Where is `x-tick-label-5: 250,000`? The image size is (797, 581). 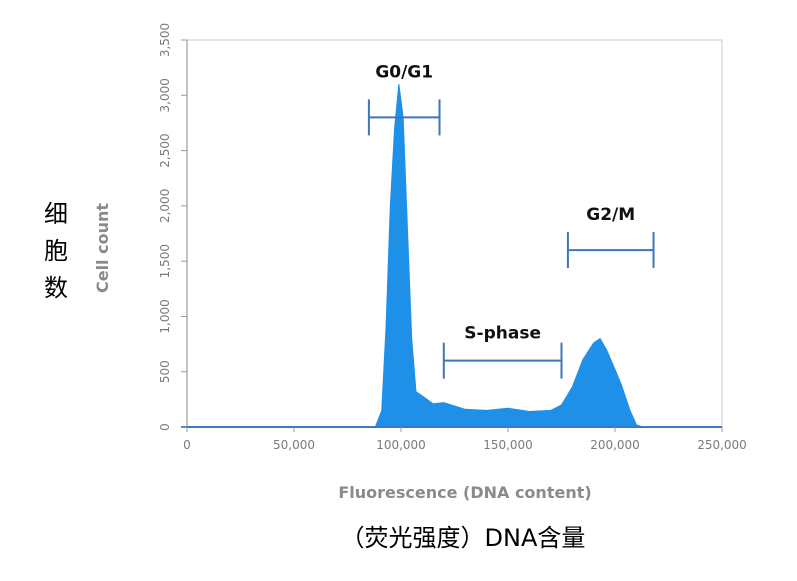
x-tick-label-5: 250,000 is located at coordinates (722, 445).